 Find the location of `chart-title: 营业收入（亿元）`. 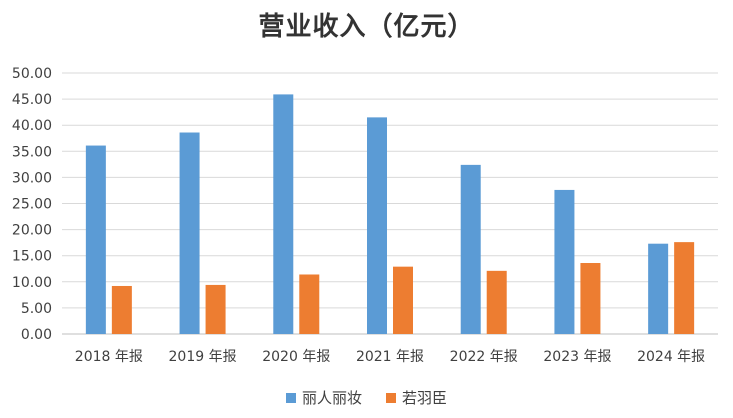

chart-title: 营业收入（亿元） is located at coordinates (366, 27).